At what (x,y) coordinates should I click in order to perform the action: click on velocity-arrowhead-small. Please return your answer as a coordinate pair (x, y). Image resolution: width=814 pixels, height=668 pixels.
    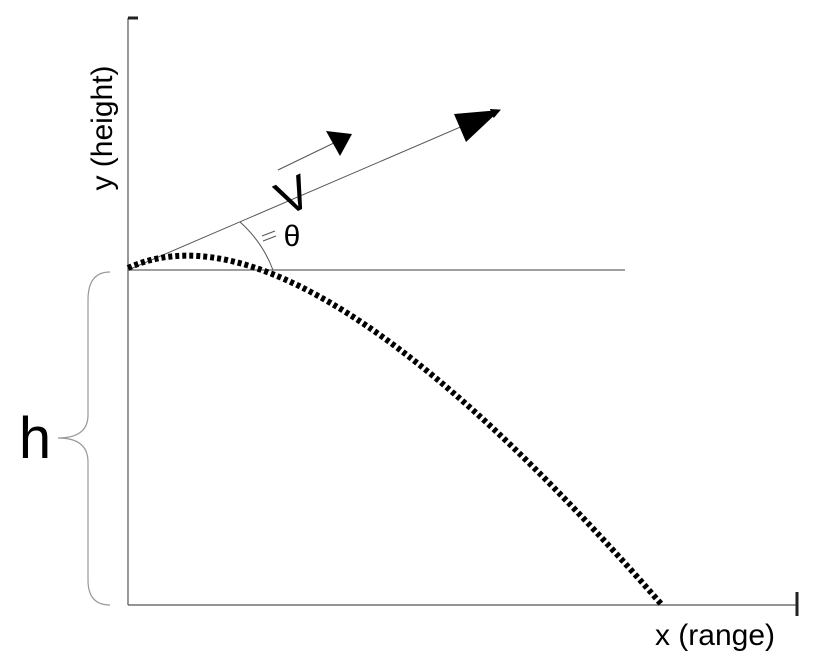
    Looking at the image, I should click on (339, 143).